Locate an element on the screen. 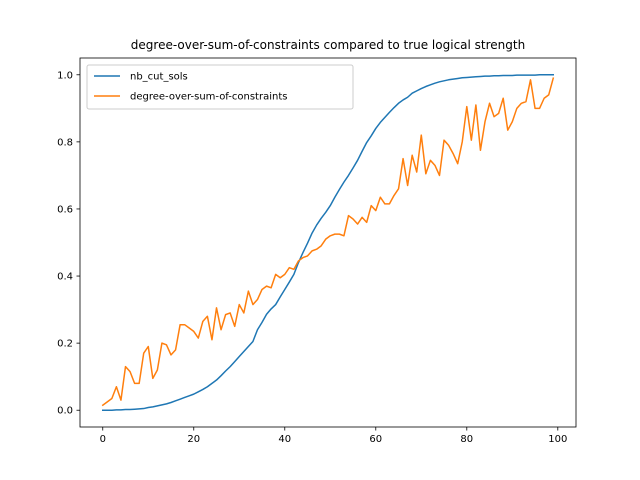 The height and width of the screenshot is (480, 640). y-axis: 0.0 0.2 0.4 0.6 0.8 1.0 is located at coordinates (68, 243).